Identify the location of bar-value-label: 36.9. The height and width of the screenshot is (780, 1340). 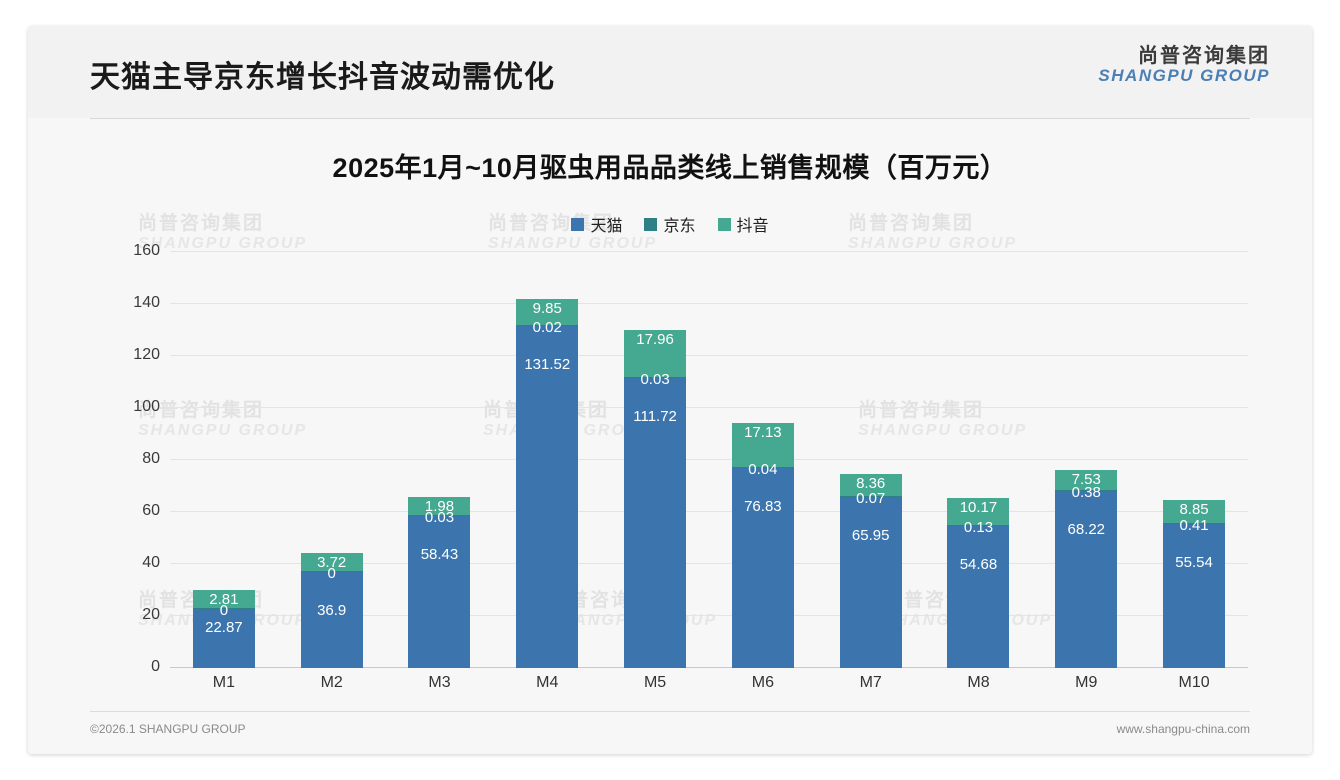
(332, 611).